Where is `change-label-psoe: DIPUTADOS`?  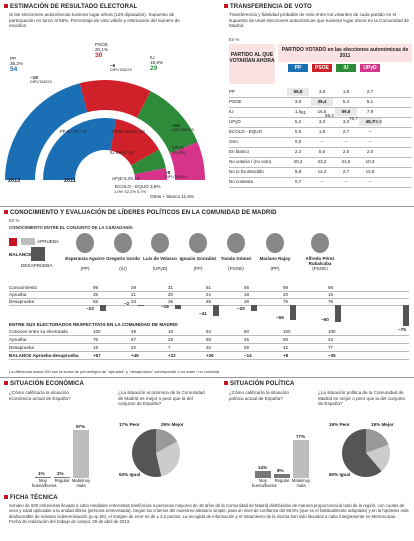 change-label-psoe: DIPUTADOS is located at coordinates (121, 70).